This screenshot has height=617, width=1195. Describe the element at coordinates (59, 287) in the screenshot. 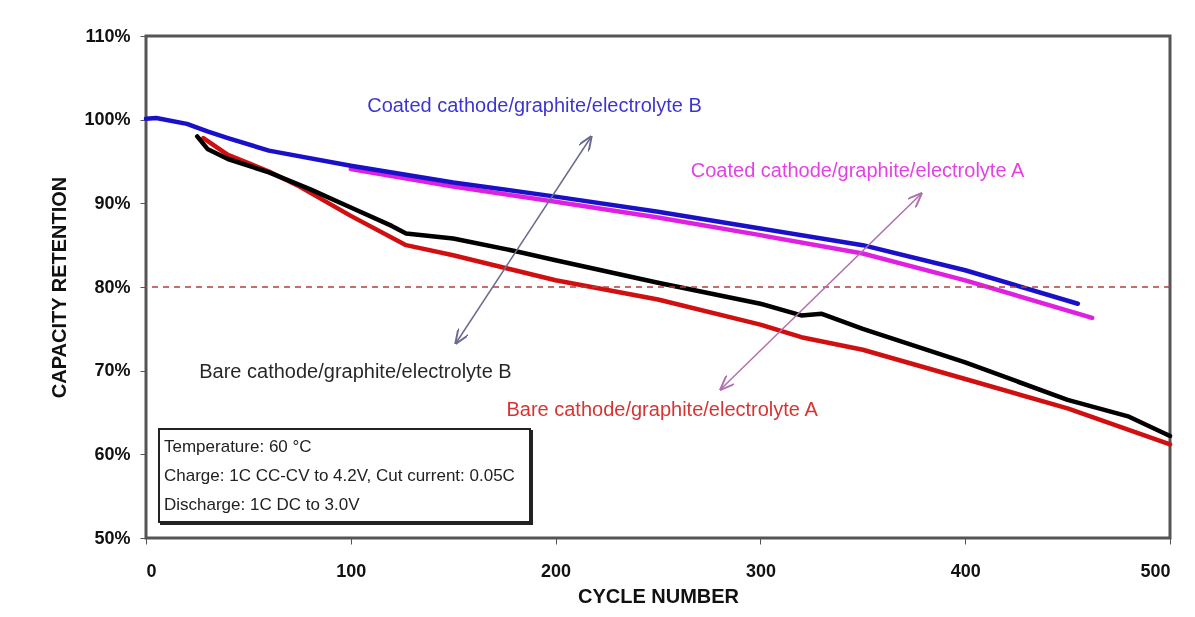

I see `y-axis-title: CAPACITY RETENTION` at that location.